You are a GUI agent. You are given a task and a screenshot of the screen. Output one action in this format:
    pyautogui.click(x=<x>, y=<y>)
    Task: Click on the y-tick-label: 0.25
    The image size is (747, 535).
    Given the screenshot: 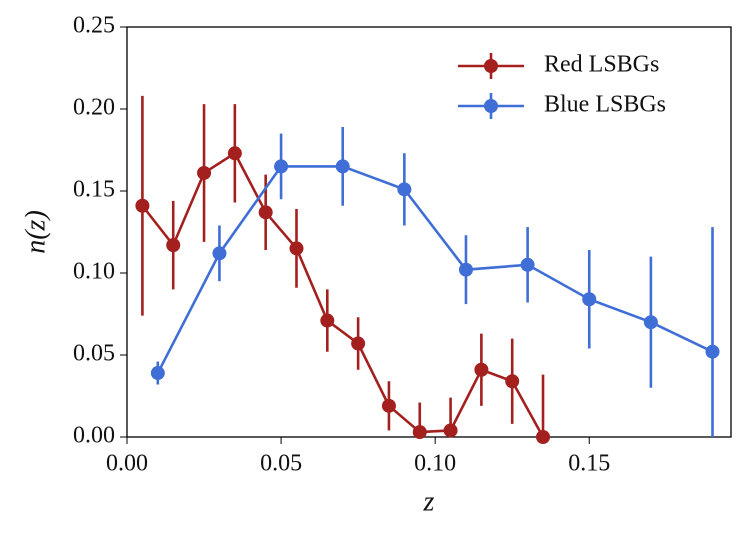 What is the action you would take?
    pyautogui.click(x=94, y=26)
    